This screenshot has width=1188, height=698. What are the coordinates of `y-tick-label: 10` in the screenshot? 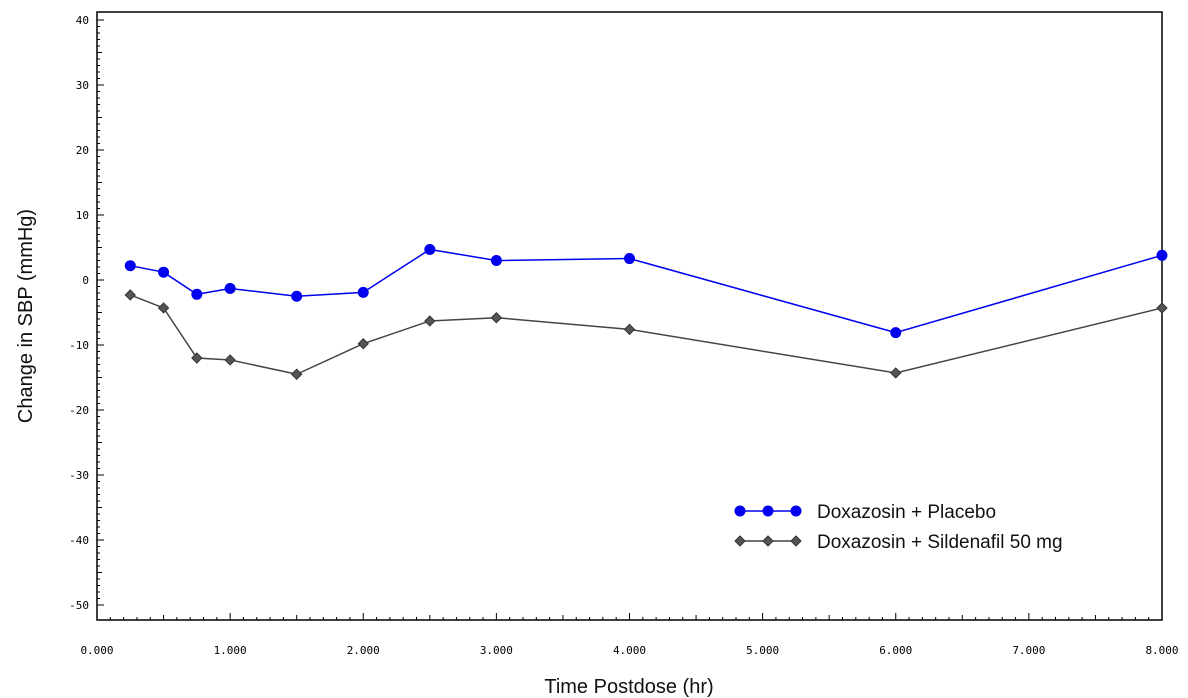 It's located at (82, 215).